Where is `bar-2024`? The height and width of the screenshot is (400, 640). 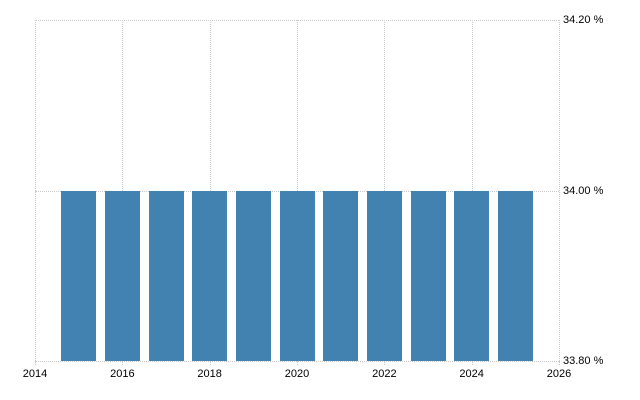
bar-2024 is located at coordinates (472, 275).